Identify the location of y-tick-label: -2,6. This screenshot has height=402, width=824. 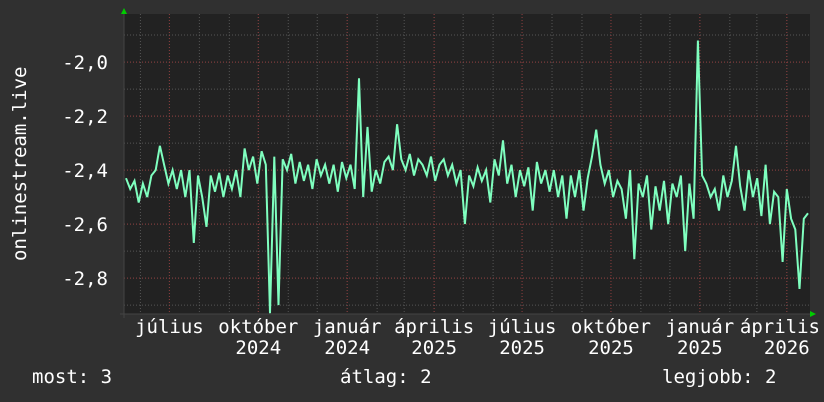
(85, 225).